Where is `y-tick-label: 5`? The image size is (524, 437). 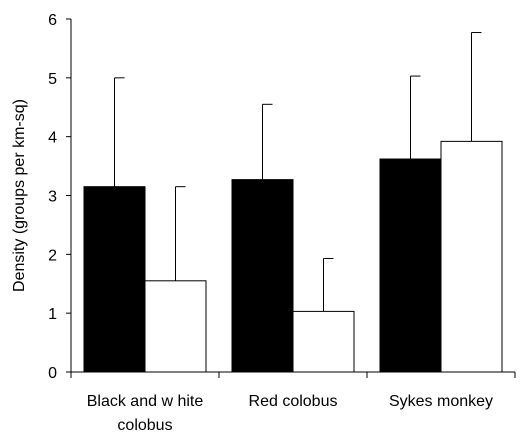 y-tick-label: 5 is located at coordinates (52, 79).